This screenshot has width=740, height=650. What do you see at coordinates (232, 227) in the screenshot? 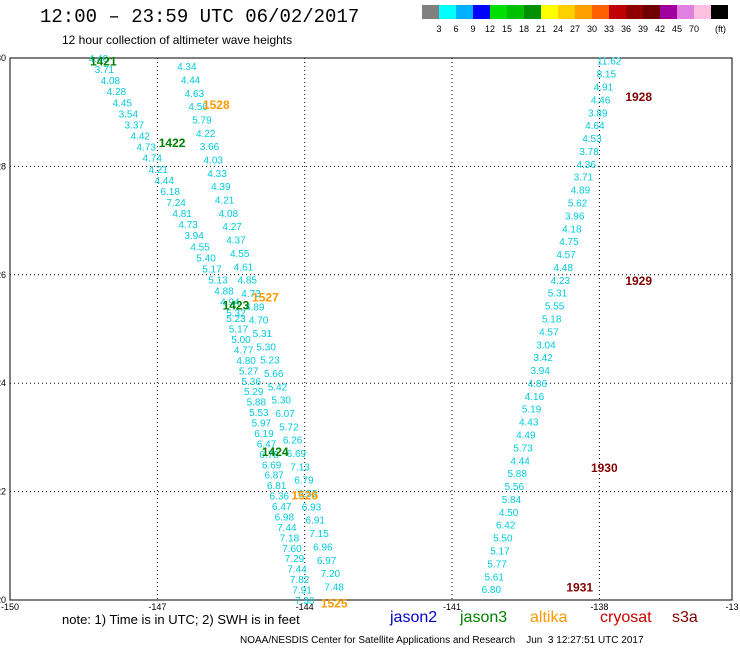
I see `wave-height-value: 4.27` at bounding box center [232, 227].